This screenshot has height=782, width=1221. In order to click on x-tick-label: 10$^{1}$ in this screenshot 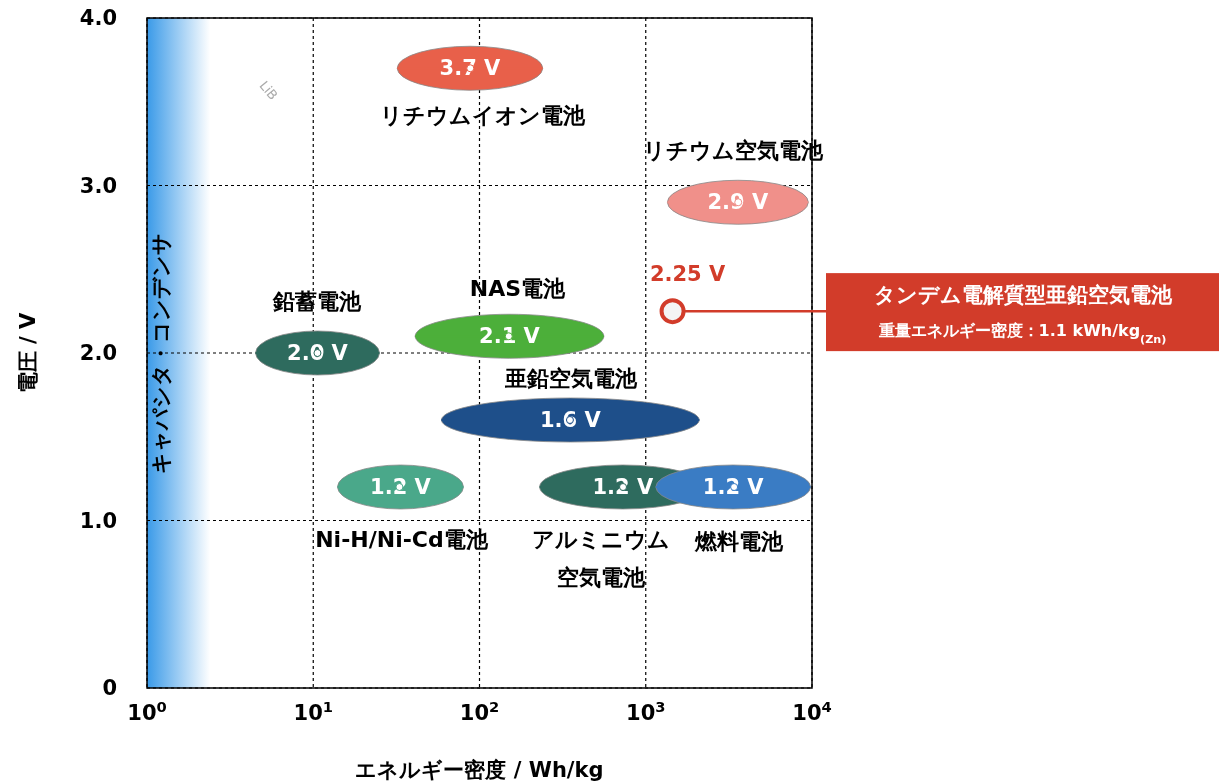, I will do `click(313, 711)`.